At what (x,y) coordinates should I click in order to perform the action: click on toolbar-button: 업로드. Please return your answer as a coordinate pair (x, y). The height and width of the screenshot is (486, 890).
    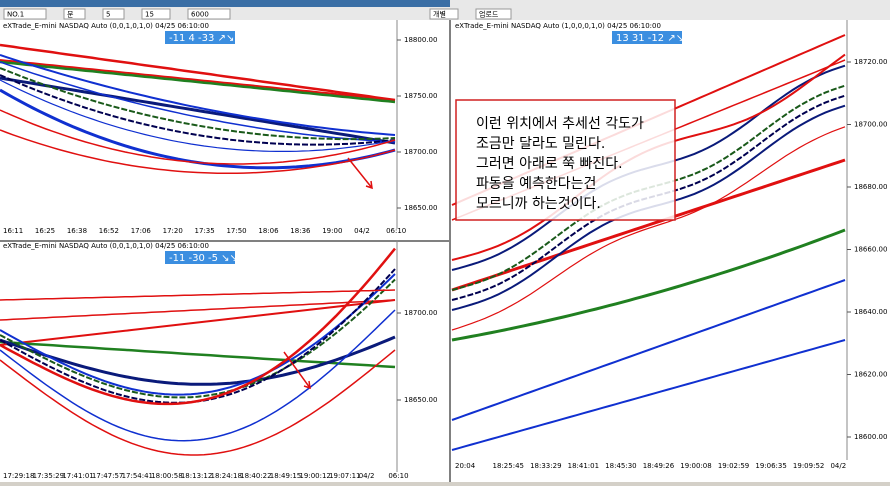
    Looking at the image, I should click on (493, 14).